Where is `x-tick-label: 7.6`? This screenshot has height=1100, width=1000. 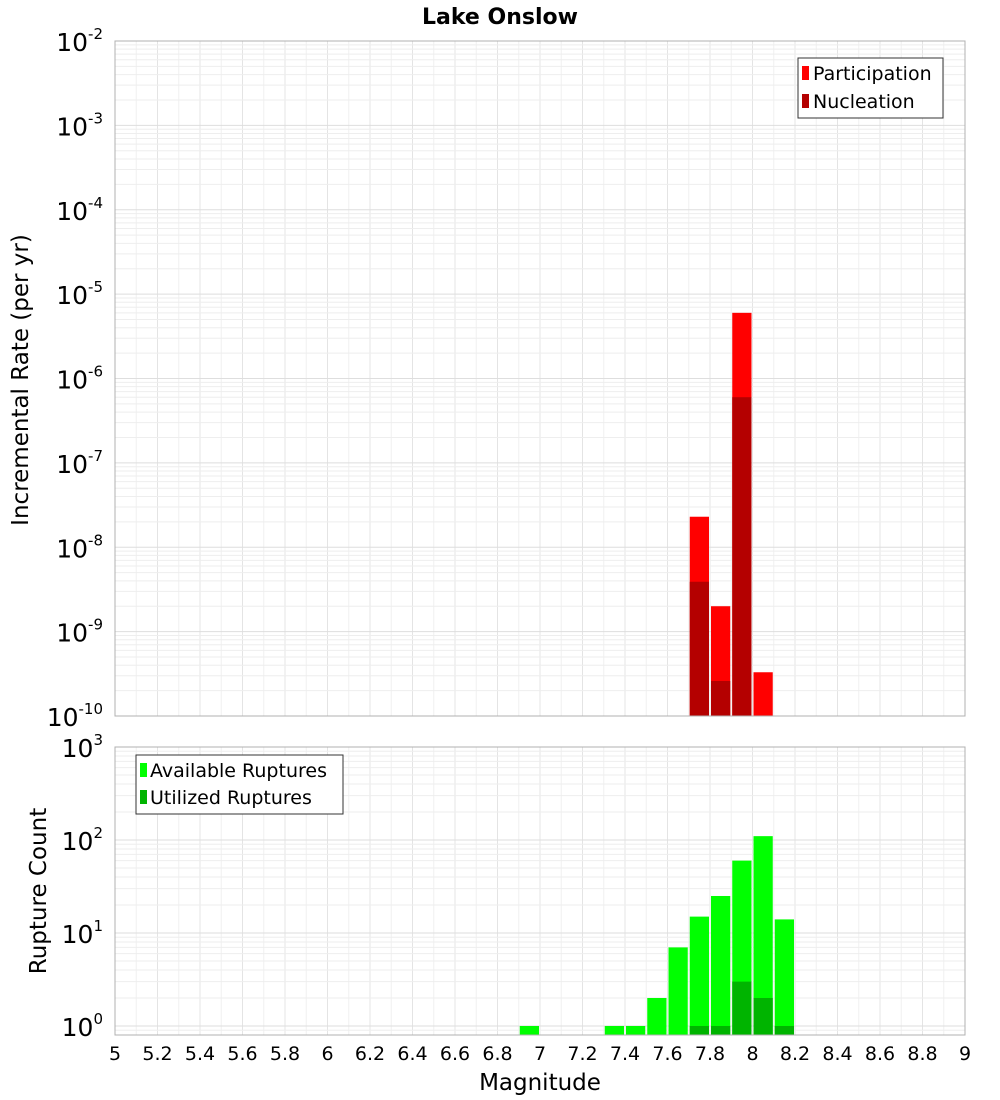
x-tick-label: 7.6 is located at coordinates (667, 1054).